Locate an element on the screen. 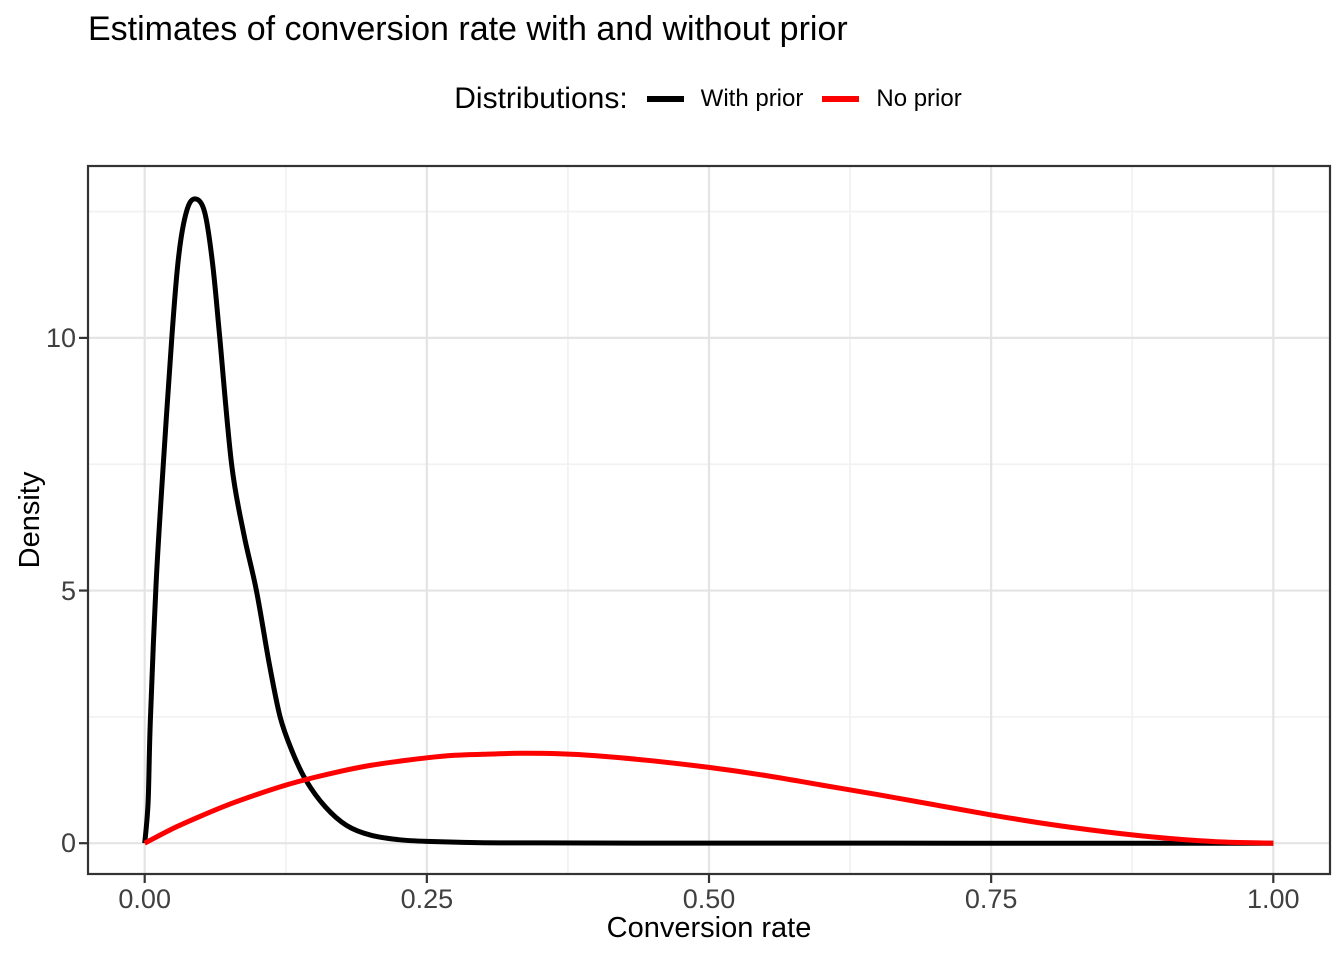 Image resolution: width=1344 pixels, height=960 pixels. x-tick-label: 0.00 is located at coordinates (144, 899).